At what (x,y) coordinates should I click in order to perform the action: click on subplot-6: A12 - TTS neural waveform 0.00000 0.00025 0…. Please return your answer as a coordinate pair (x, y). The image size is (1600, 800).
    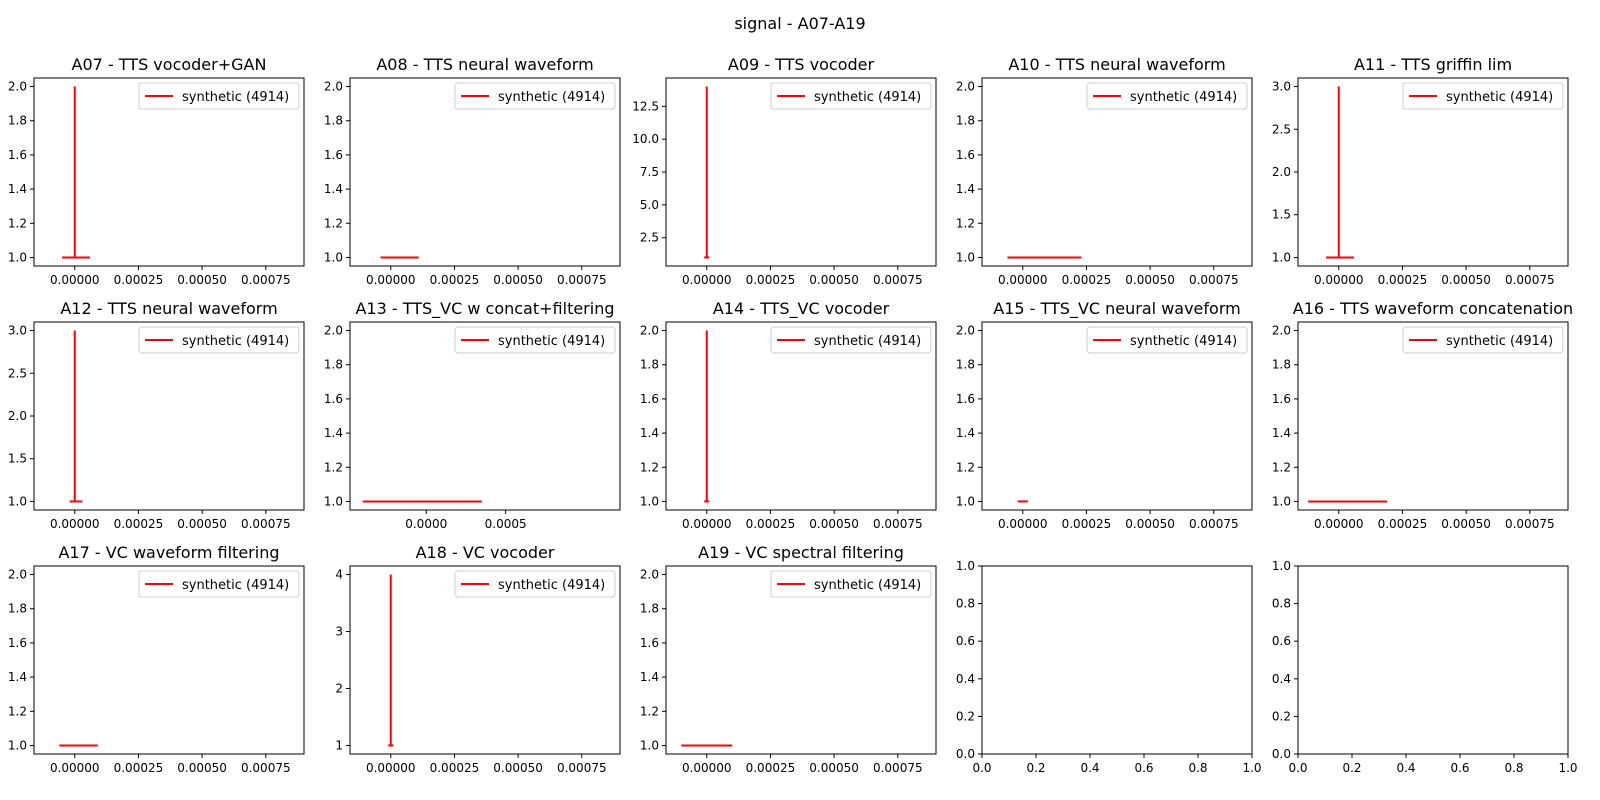
    Looking at the image, I should click on (156, 415).